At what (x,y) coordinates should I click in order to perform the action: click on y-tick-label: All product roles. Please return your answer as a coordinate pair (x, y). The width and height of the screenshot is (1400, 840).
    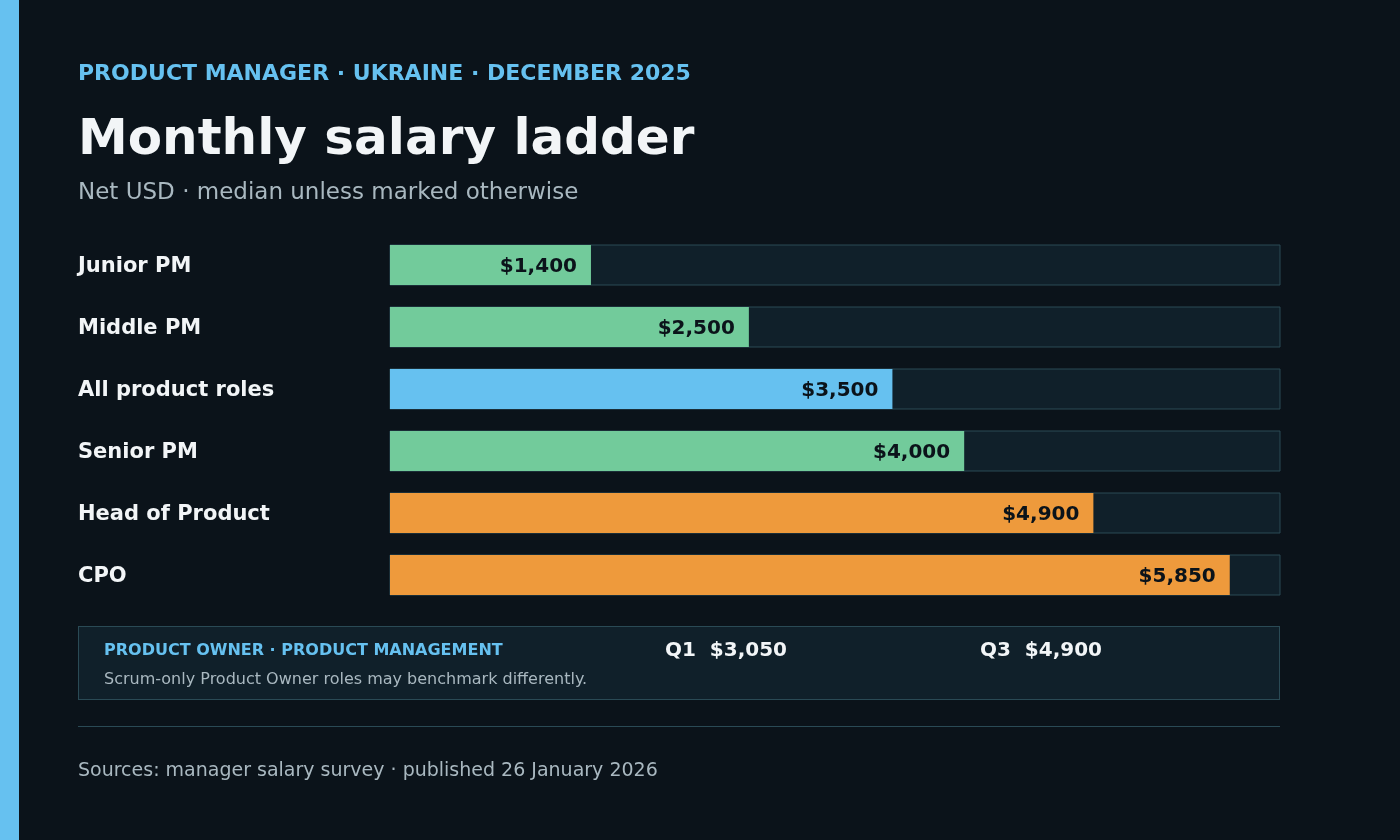
    Looking at the image, I should click on (176, 389).